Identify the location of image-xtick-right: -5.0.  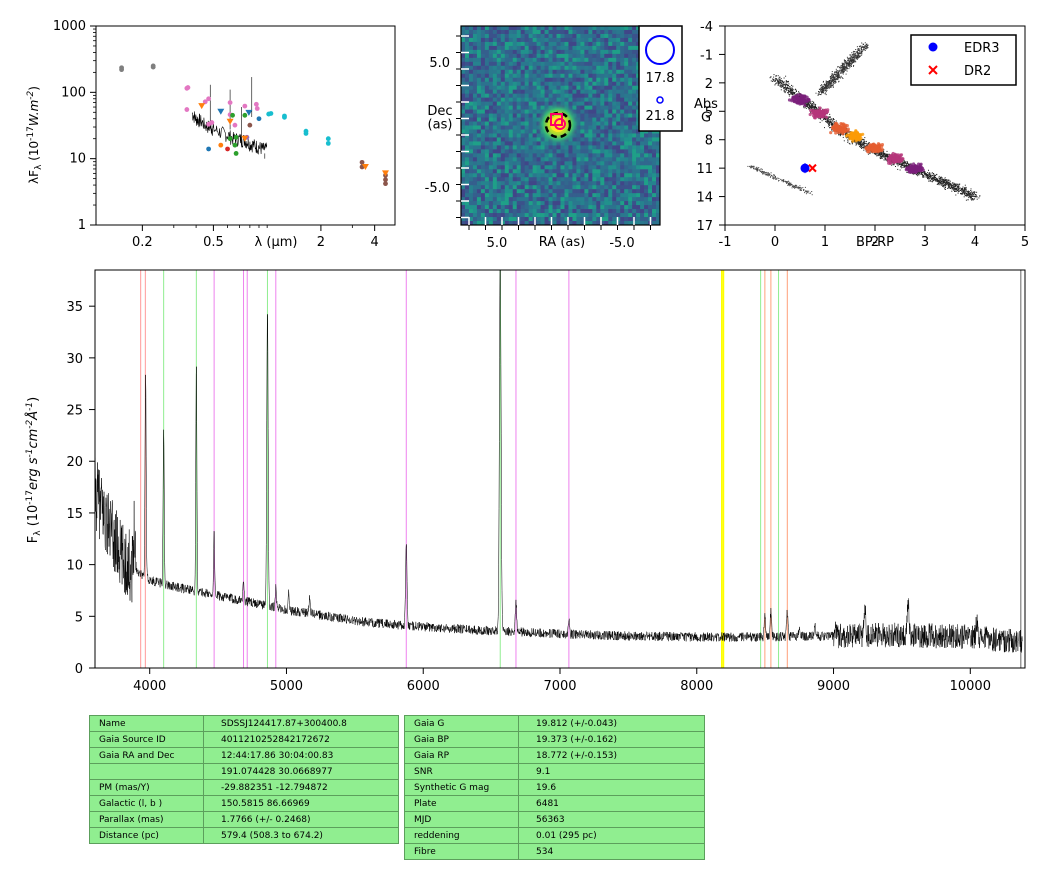
(621, 243).